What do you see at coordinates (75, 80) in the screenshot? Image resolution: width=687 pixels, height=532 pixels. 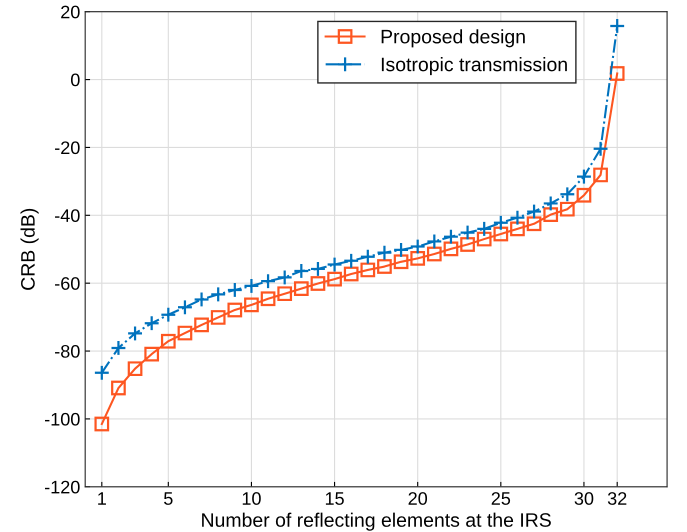 I see `y-tick-label: 0` at bounding box center [75, 80].